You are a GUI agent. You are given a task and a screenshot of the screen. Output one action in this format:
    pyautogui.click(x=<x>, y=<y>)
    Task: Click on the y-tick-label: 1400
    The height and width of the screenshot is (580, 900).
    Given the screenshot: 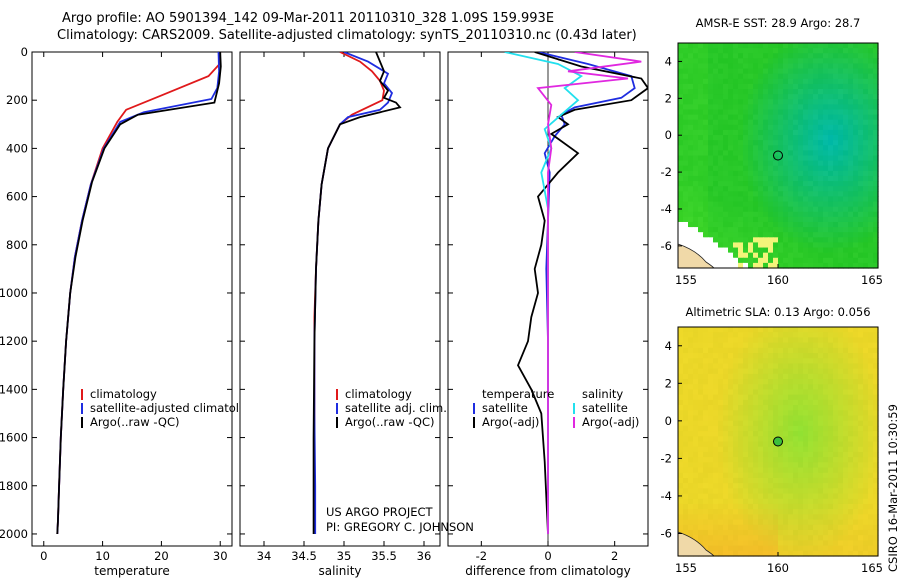 What is the action you would take?
    pyautogui.click(x=14, y=389)
    